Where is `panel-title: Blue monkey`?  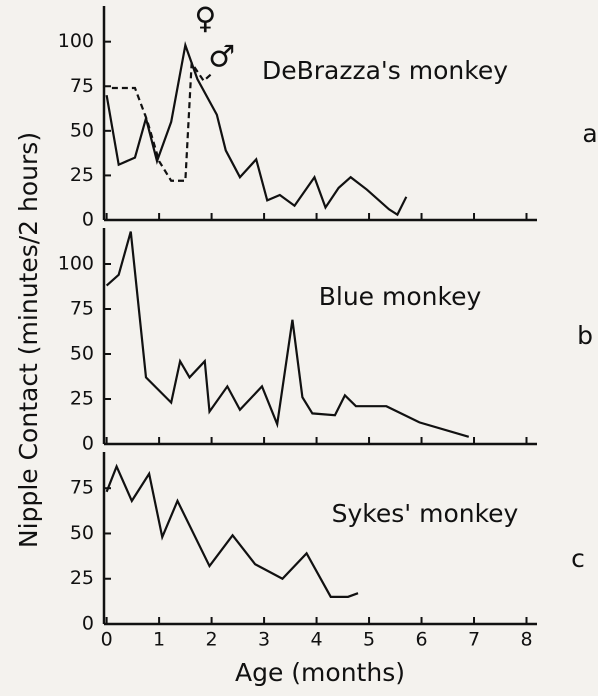
panel-title: Blue monkey is located at coordinates (400, 296).